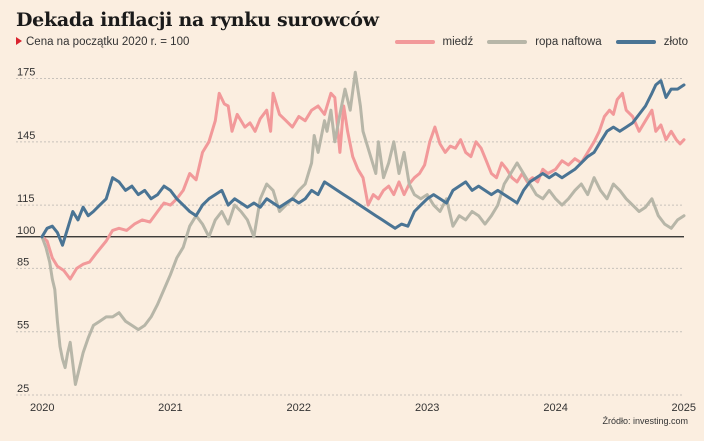 The height and width of the screenshot is (441, 704). What do you see at coordinates (555, 408) in the screenshot?
I see `x-tick-label-2024: 2024` at bounding box center [555, 408].